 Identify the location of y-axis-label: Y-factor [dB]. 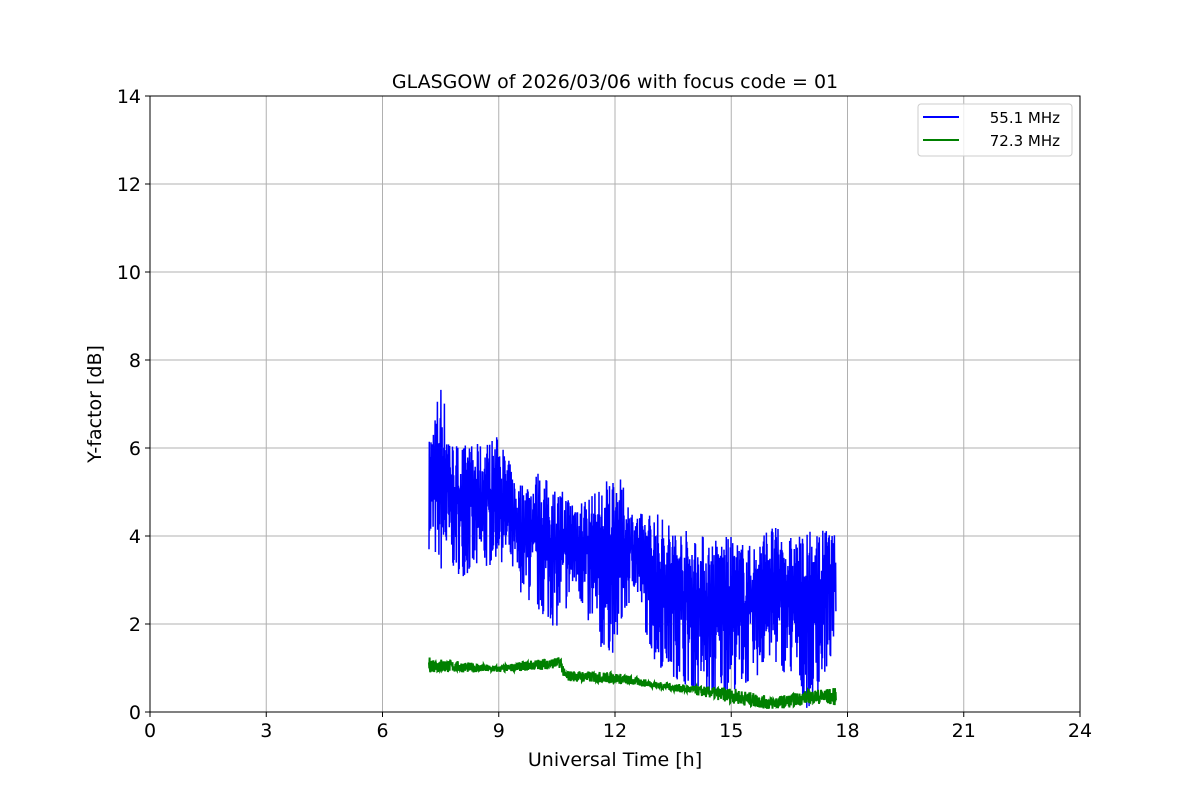
(95, 404).